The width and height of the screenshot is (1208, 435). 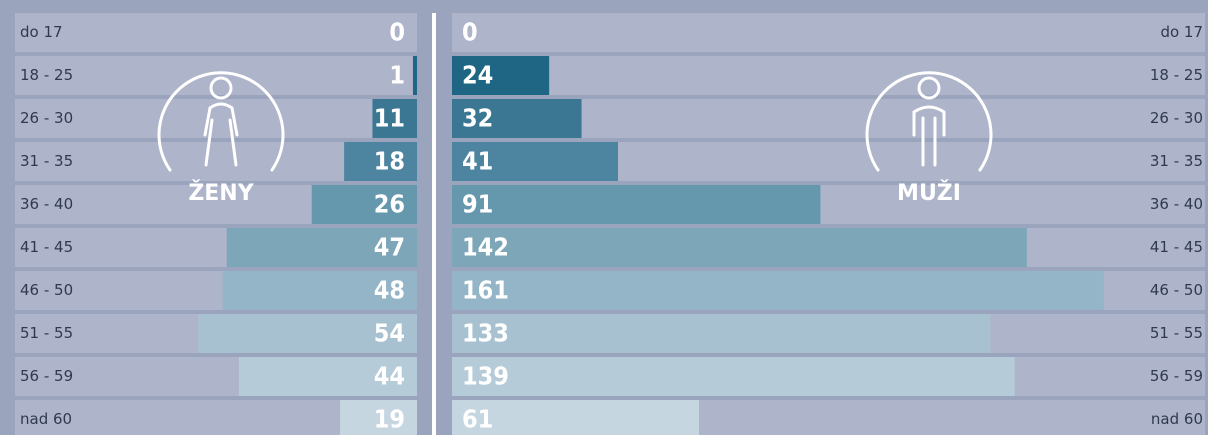 I want to click on value-label: 11, so click(x=389, y=118).